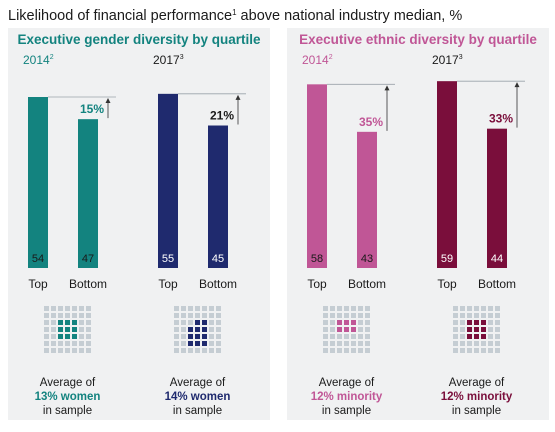 This screenshot has width=555, height=432. I want to click on caption-line: Average of, so click(477, 383).